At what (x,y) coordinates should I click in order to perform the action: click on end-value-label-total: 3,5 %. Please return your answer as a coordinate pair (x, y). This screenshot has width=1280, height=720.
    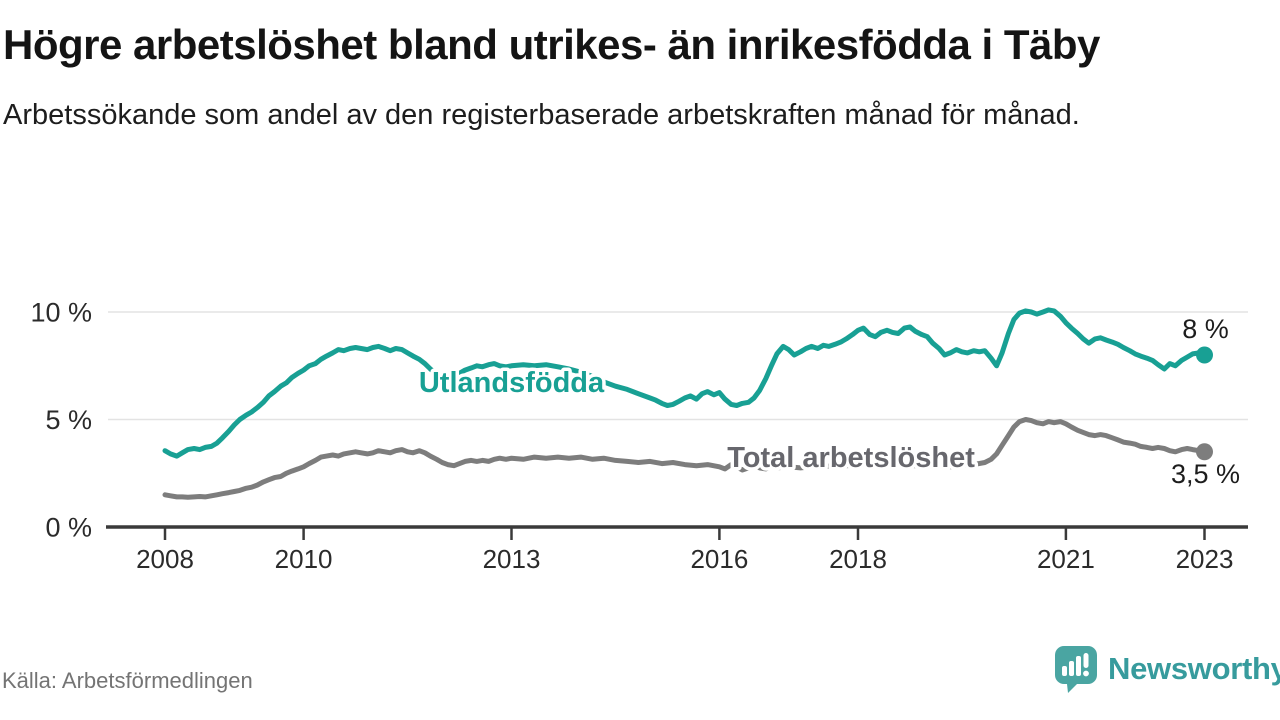
    Looking at the image, I should click on (1205, 474).